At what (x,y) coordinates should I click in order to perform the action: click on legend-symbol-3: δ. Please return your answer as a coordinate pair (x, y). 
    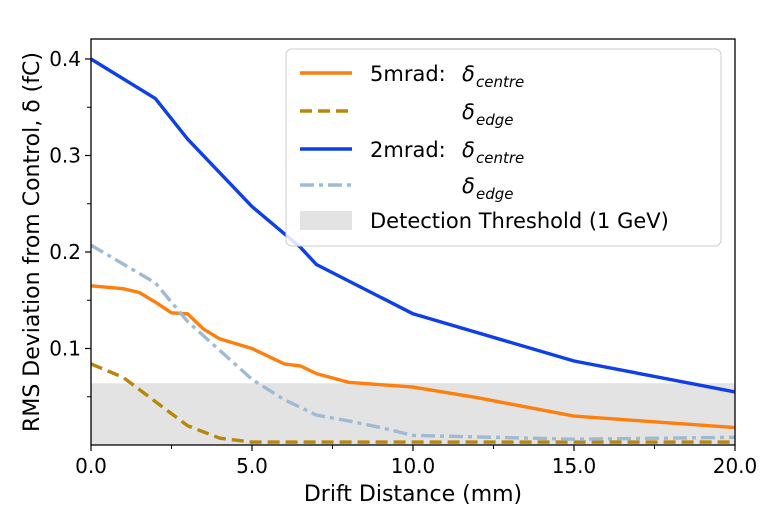
    Looking at the image, I should click on (468, 150).